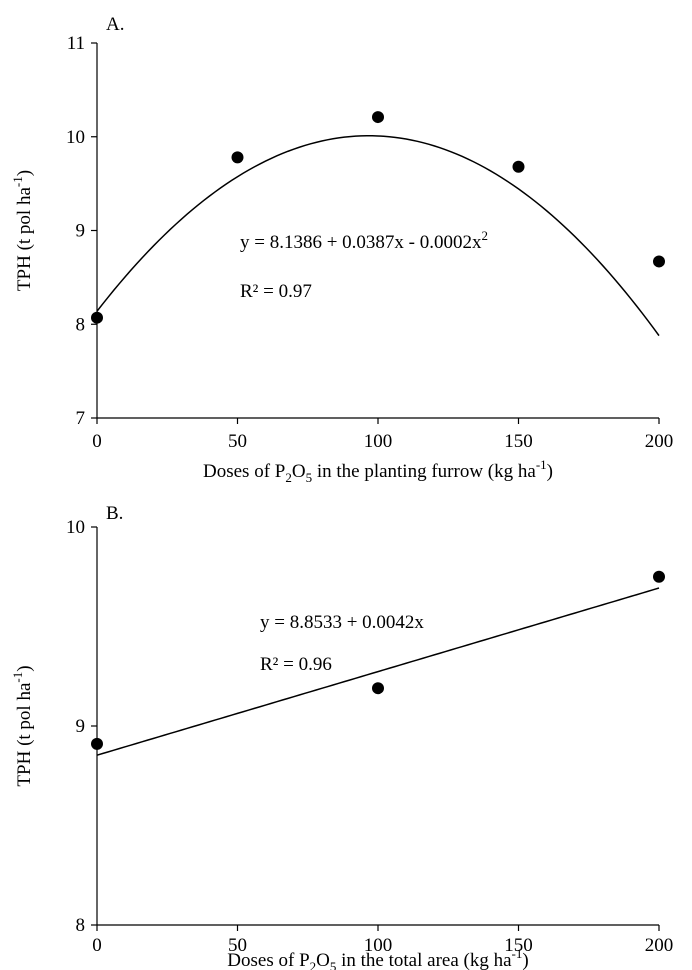  Describe the element at coordinates (364, 240) in the screenshot. I see `regression-equation: y = 8.1386 + 0.0387x - 0.0002x2` at that location.